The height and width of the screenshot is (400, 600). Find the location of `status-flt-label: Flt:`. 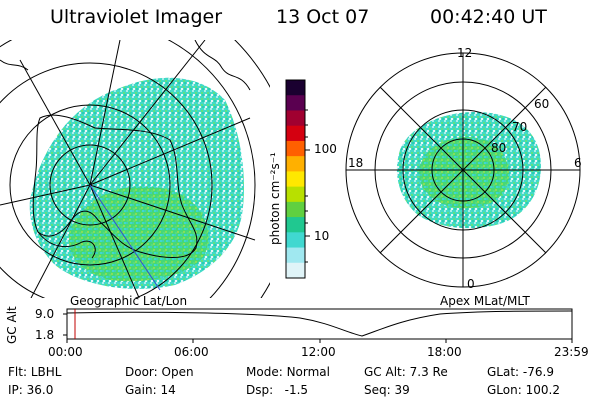

status-flt-label: Flt: is located at coordinates (17, 372).